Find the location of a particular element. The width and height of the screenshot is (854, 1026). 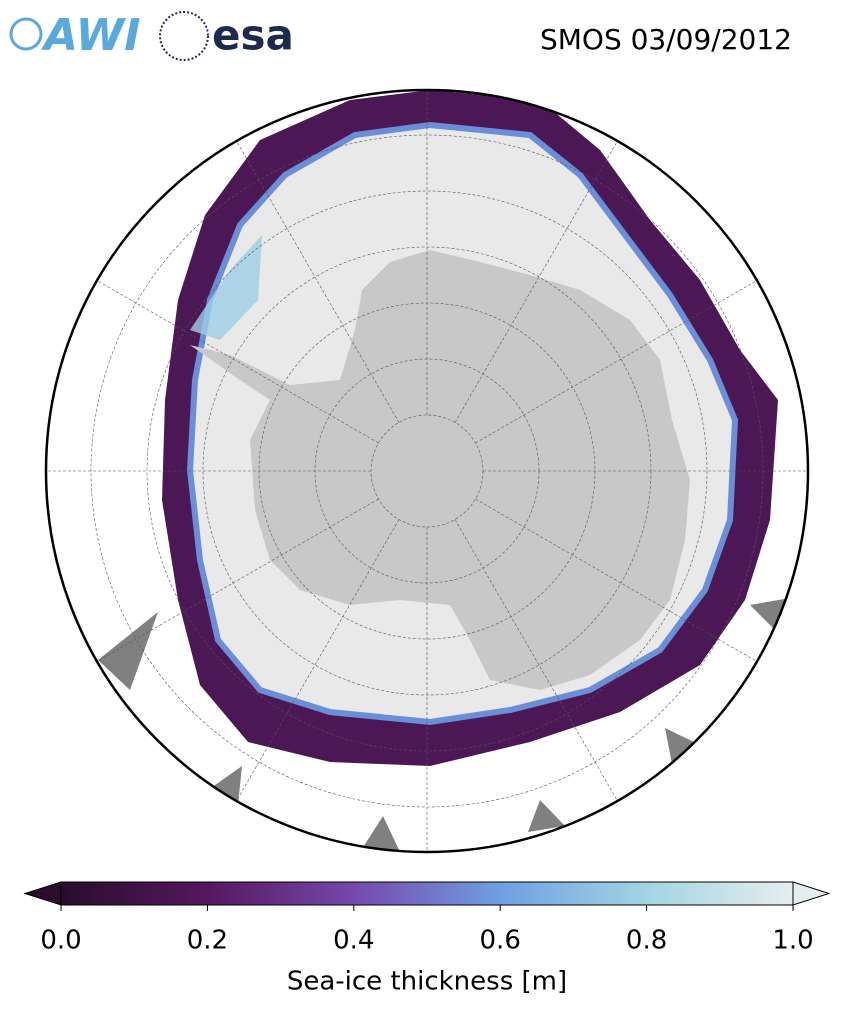

awi-text: AWI is located at coordinates (91, 35).